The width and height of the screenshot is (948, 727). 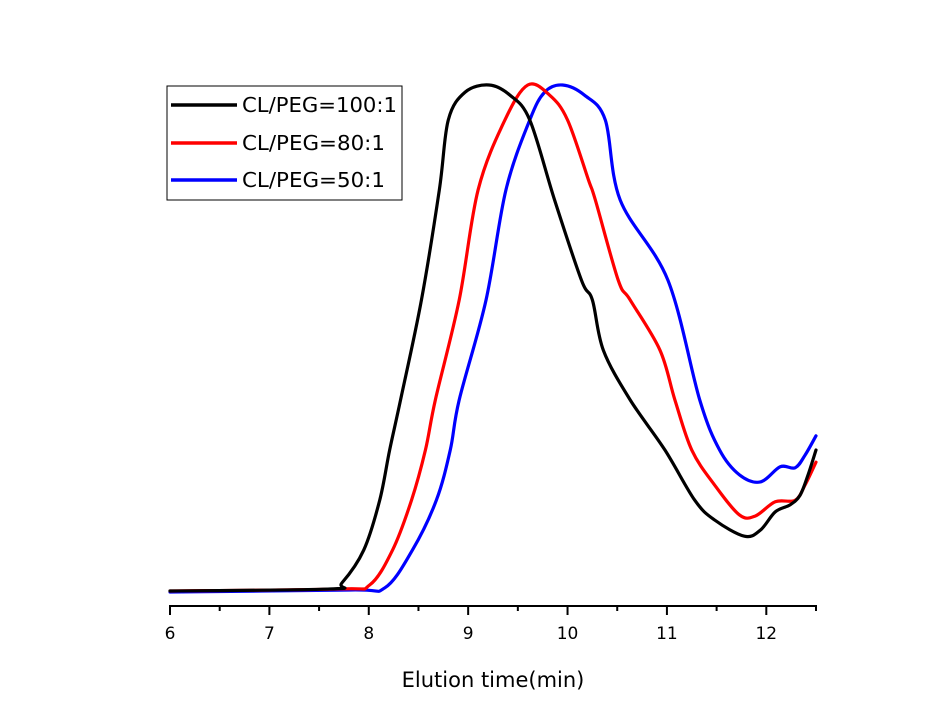 I want to click on legend-label: CL/PEG=50:1, so click(x=313, y=180).